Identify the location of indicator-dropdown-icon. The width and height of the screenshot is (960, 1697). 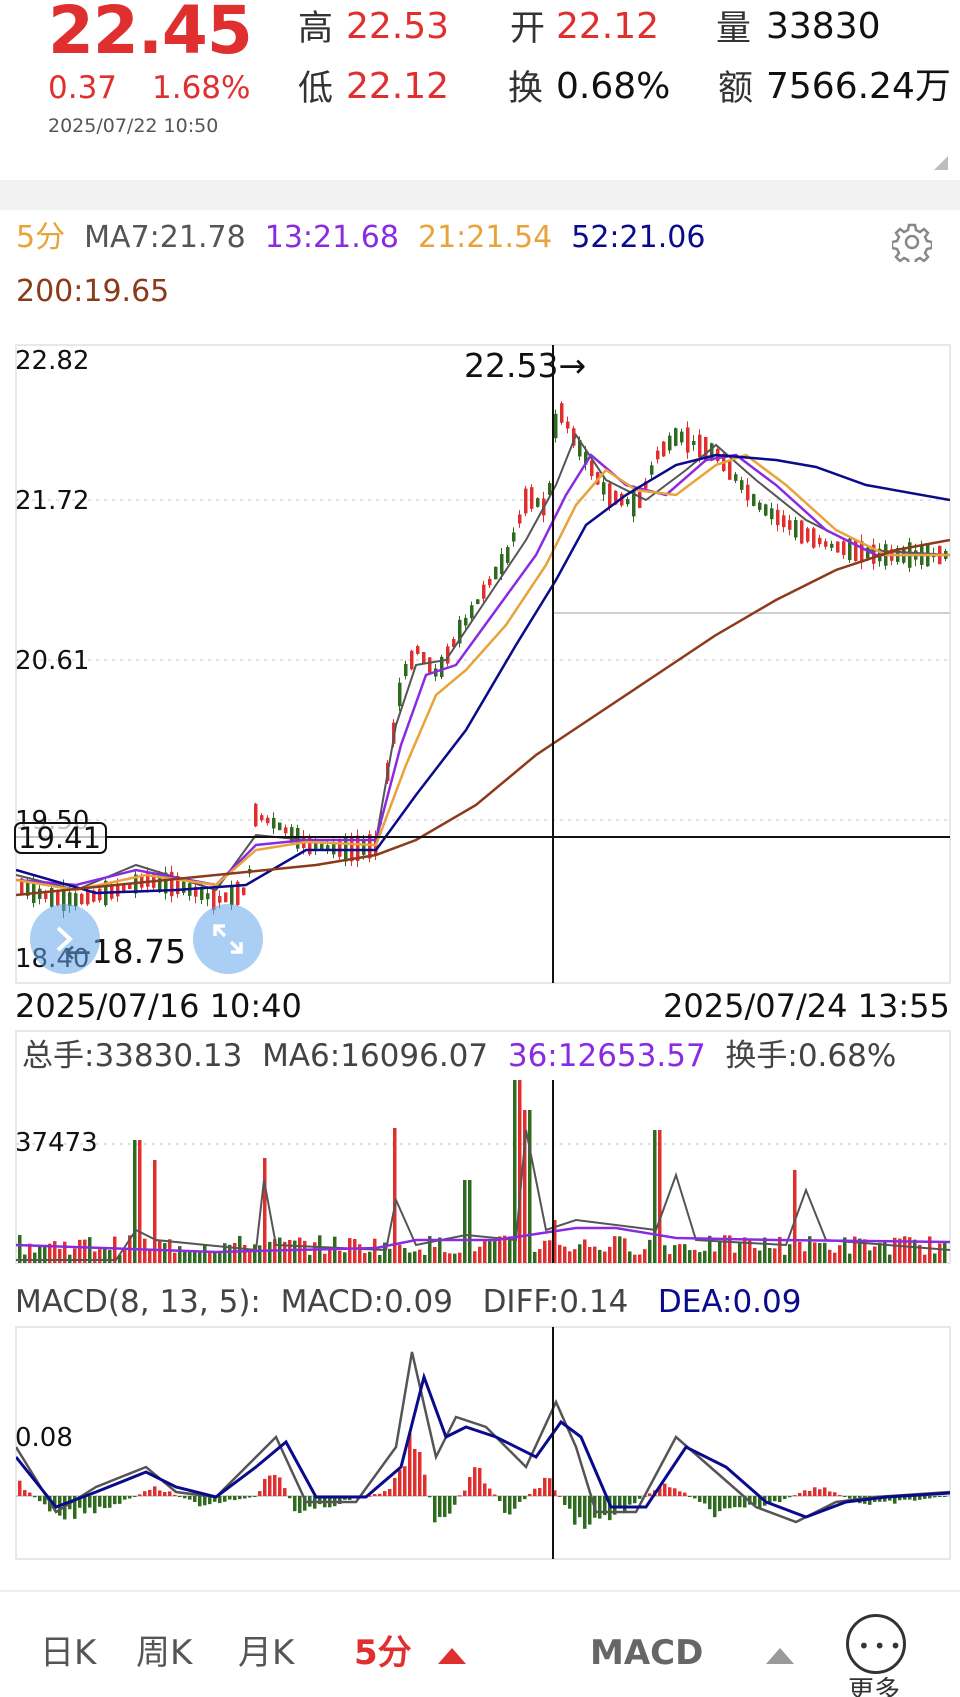
(780, 1656).